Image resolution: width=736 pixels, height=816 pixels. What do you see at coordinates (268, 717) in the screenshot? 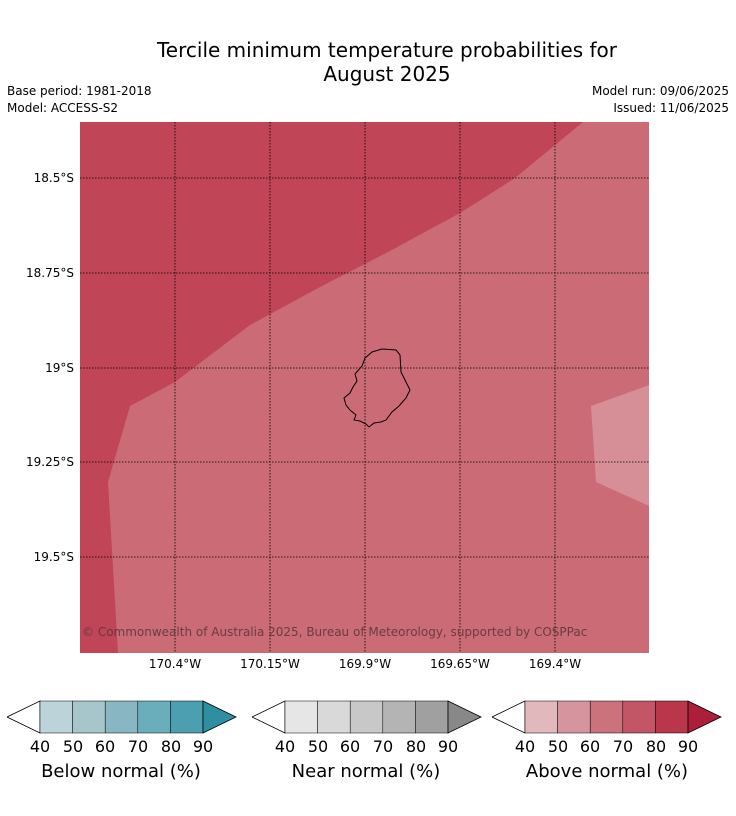
I see `near-normal-under-arrow` at bounding box center [268, 717].